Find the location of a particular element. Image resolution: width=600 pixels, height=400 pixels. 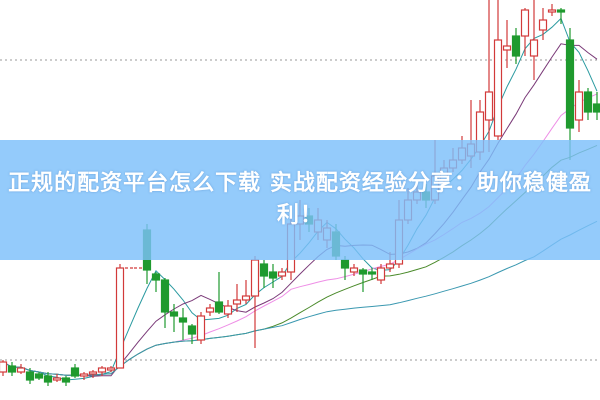

article-title: 正规的配资平台怎么下载 实战配资经验分享：助你稳健盈利！ is located at coordinates (300, 199).